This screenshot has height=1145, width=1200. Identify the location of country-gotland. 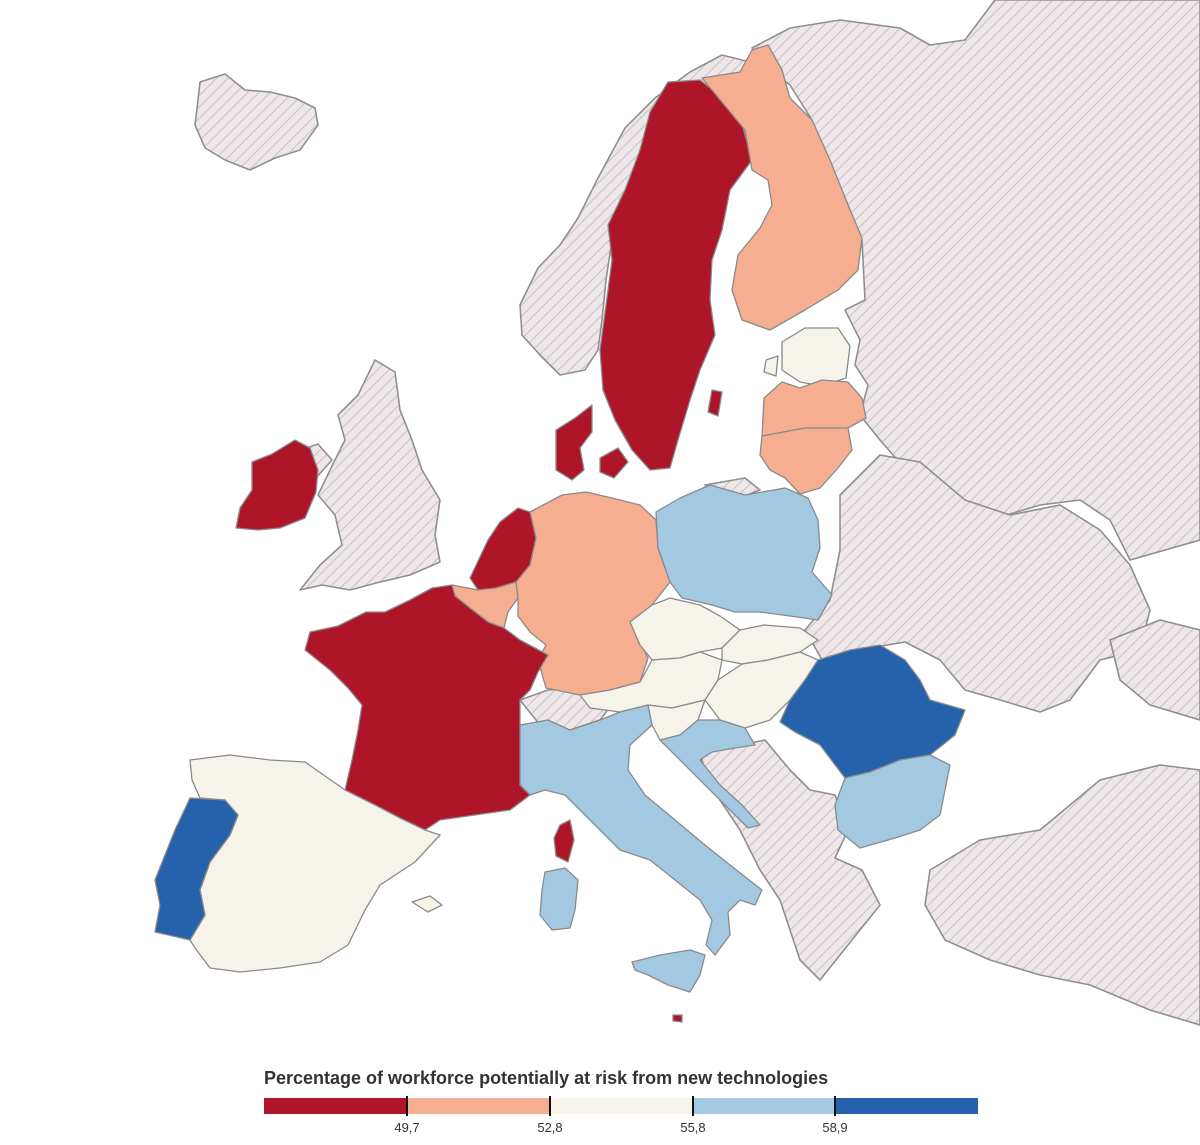
(715, 403).